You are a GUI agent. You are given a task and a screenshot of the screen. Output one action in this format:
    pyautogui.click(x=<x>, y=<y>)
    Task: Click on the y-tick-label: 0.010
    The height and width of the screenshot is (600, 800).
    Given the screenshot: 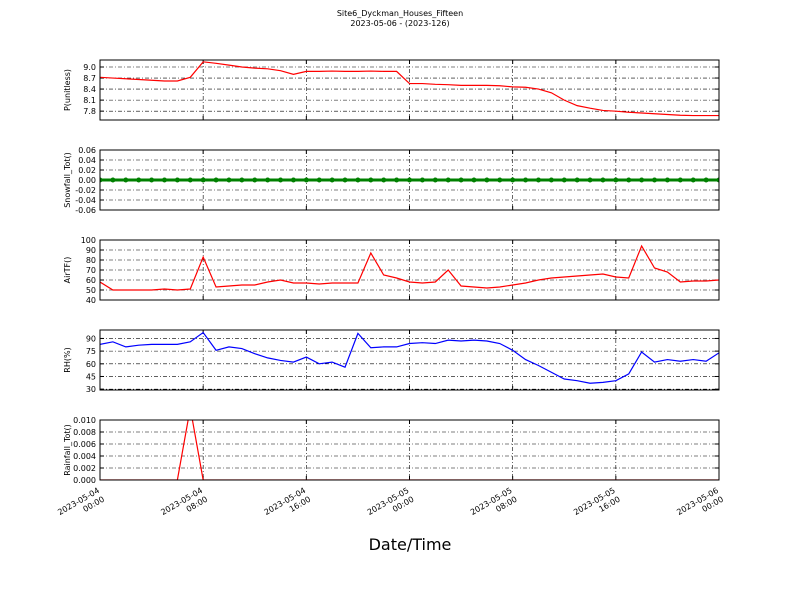 What is the action you would take?
    pyautogui.click(x=84, y=420)
    